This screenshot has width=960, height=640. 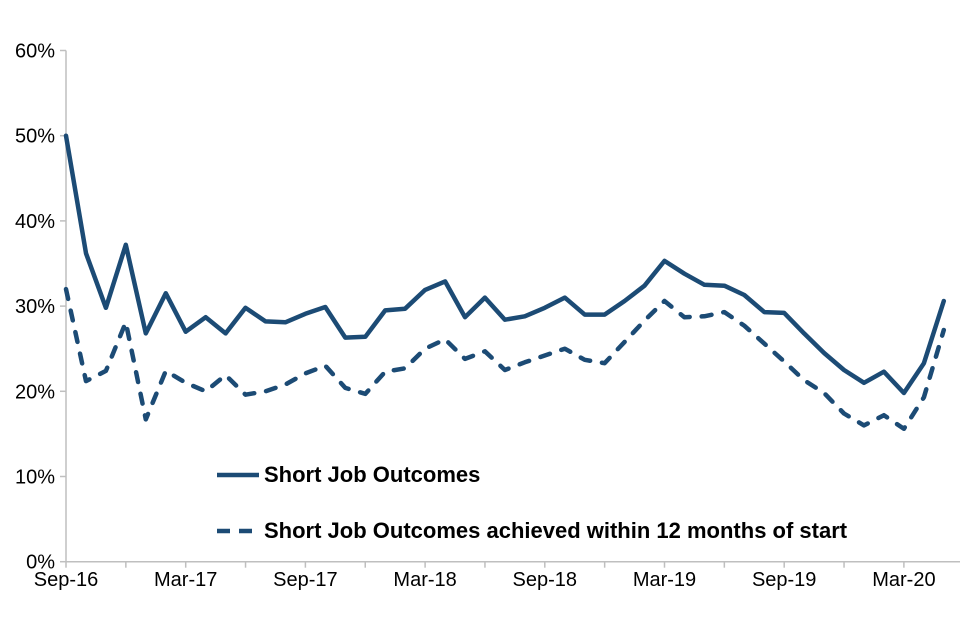 What do you see at coordinates (35, 478) in the screenshot?
I see `y-axis-tick-label: 10%` at bounding box center [35, 478].